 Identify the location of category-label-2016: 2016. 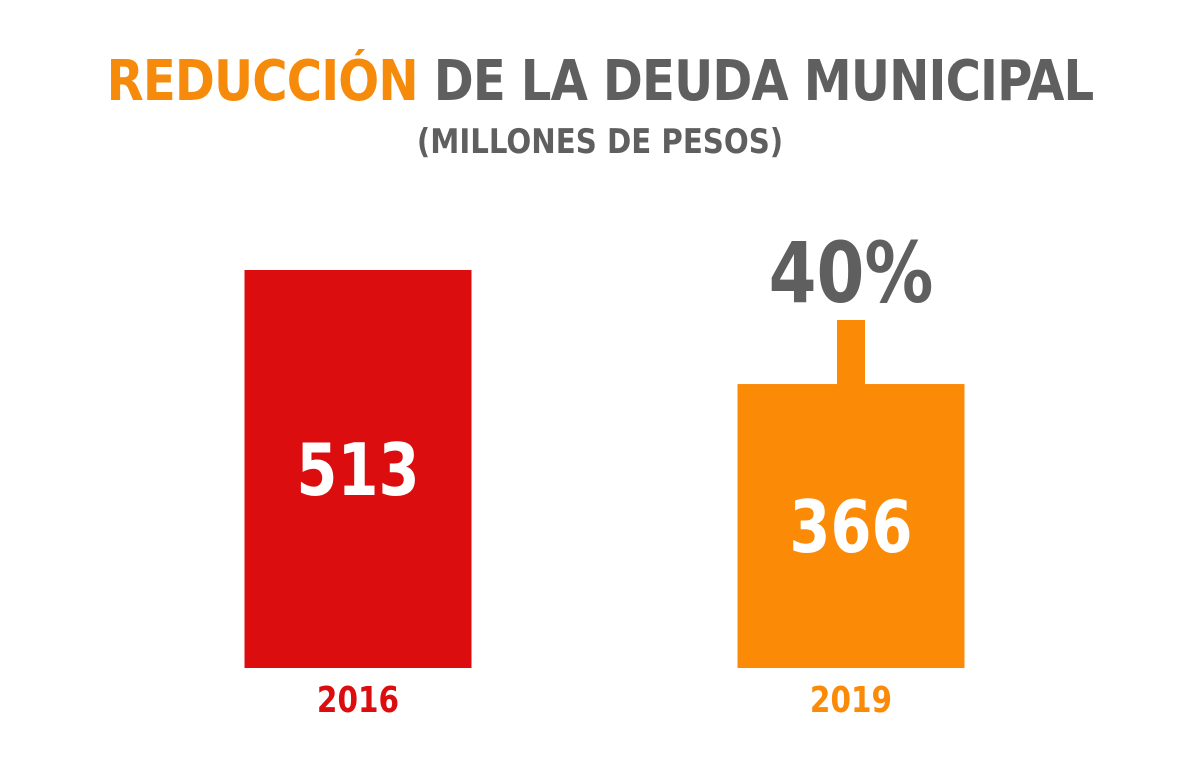
(358, 699).